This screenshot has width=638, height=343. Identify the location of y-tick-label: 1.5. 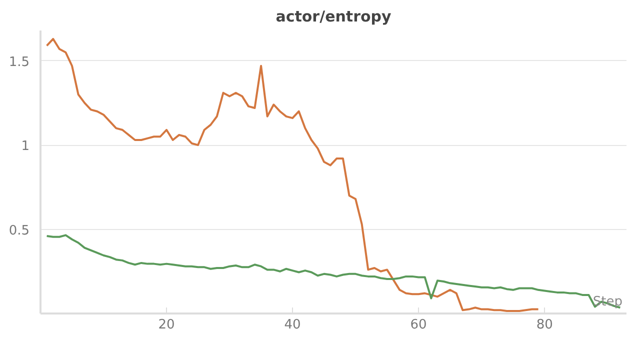
(19, 62).